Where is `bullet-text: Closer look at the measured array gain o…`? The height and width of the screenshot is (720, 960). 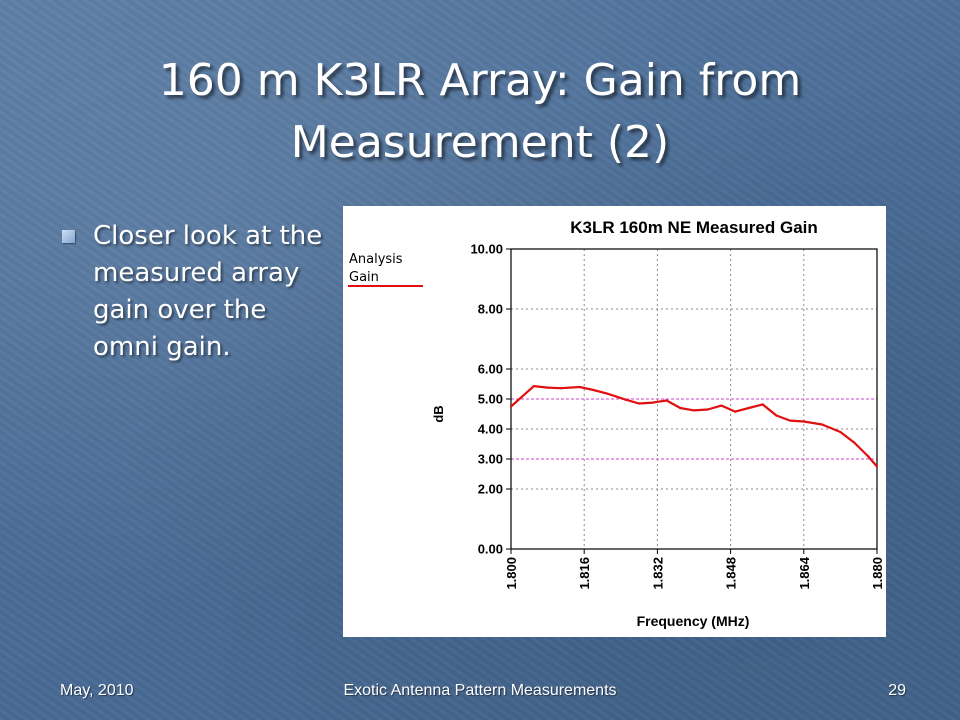 bullet-text: Closer look at the measured array gain o… is located at coordinates (208, 291).